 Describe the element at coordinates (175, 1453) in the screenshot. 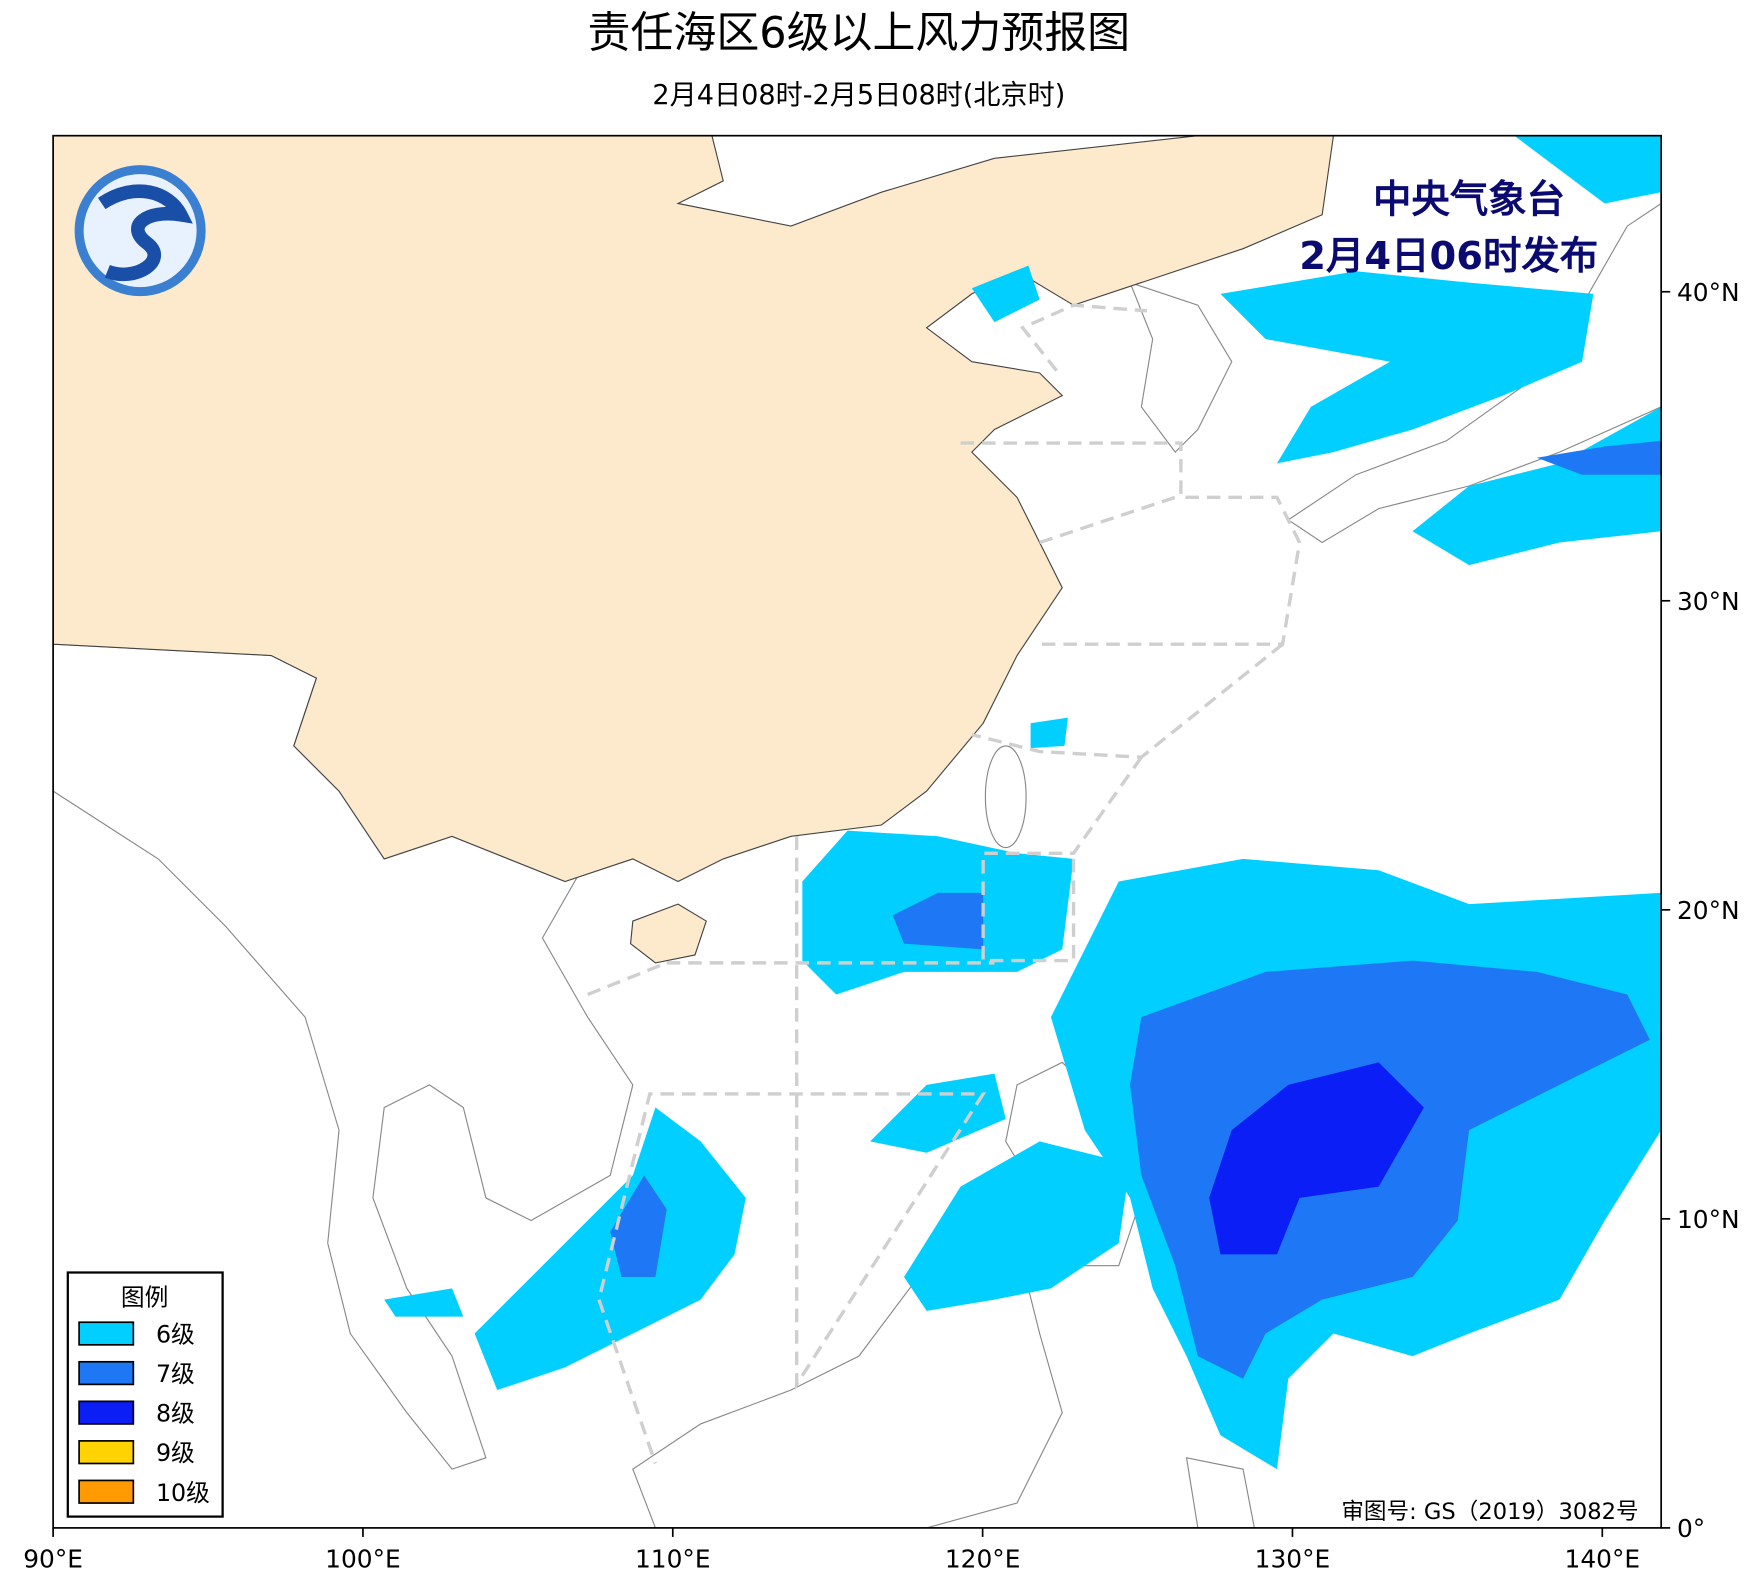

I see `legend-label: 9级` at that location.